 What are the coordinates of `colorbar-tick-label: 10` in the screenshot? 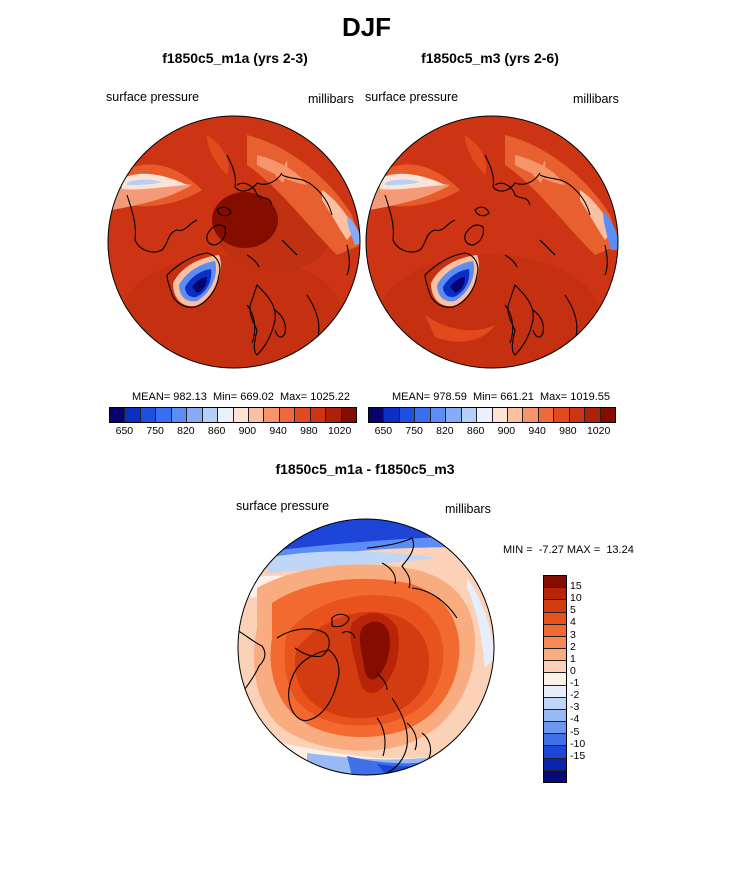 It's located at (576, 598).